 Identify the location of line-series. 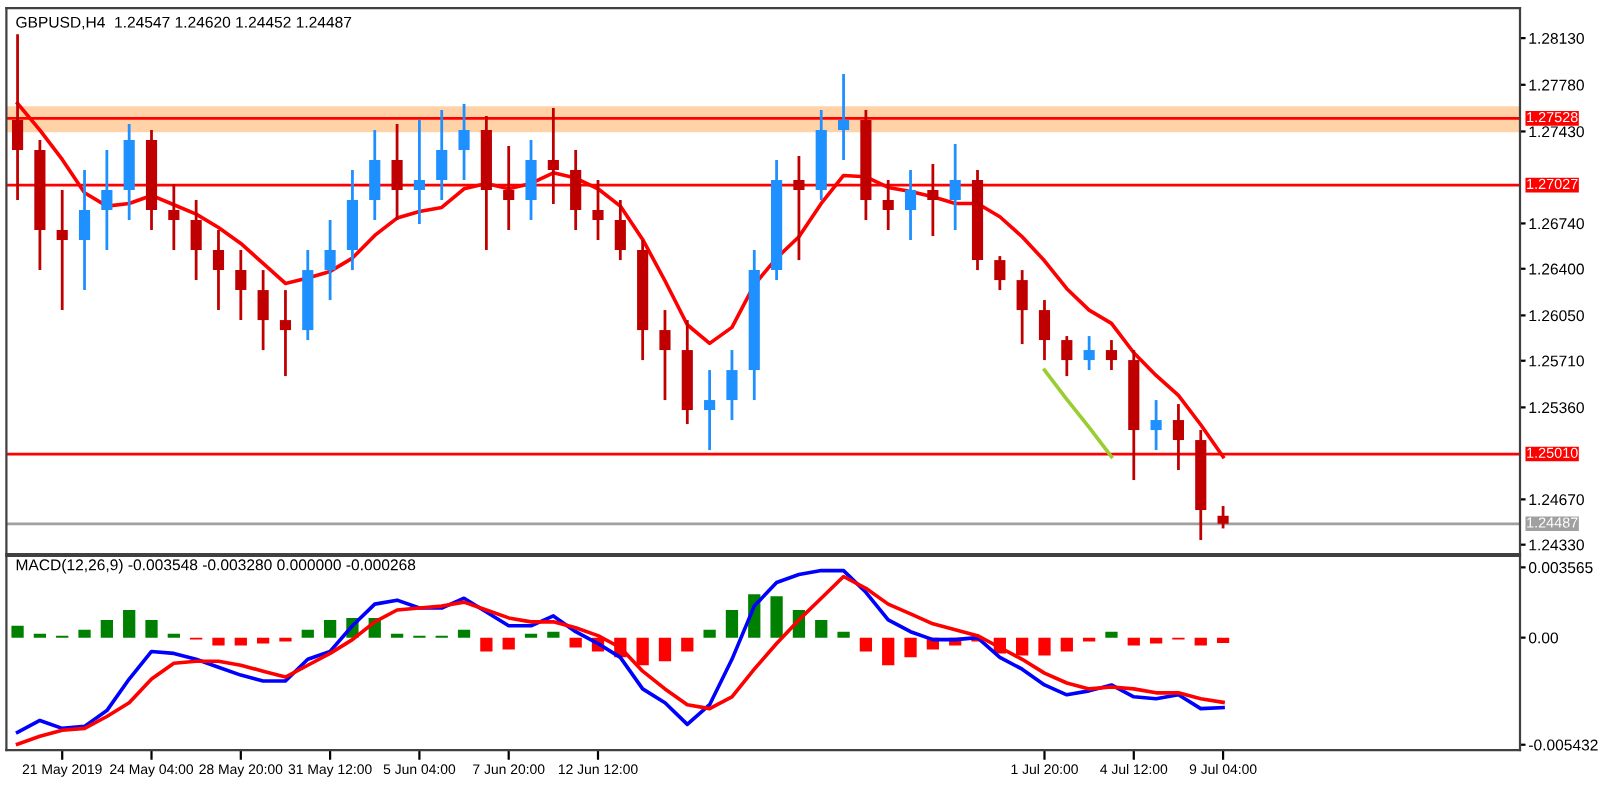
(1078, 413).